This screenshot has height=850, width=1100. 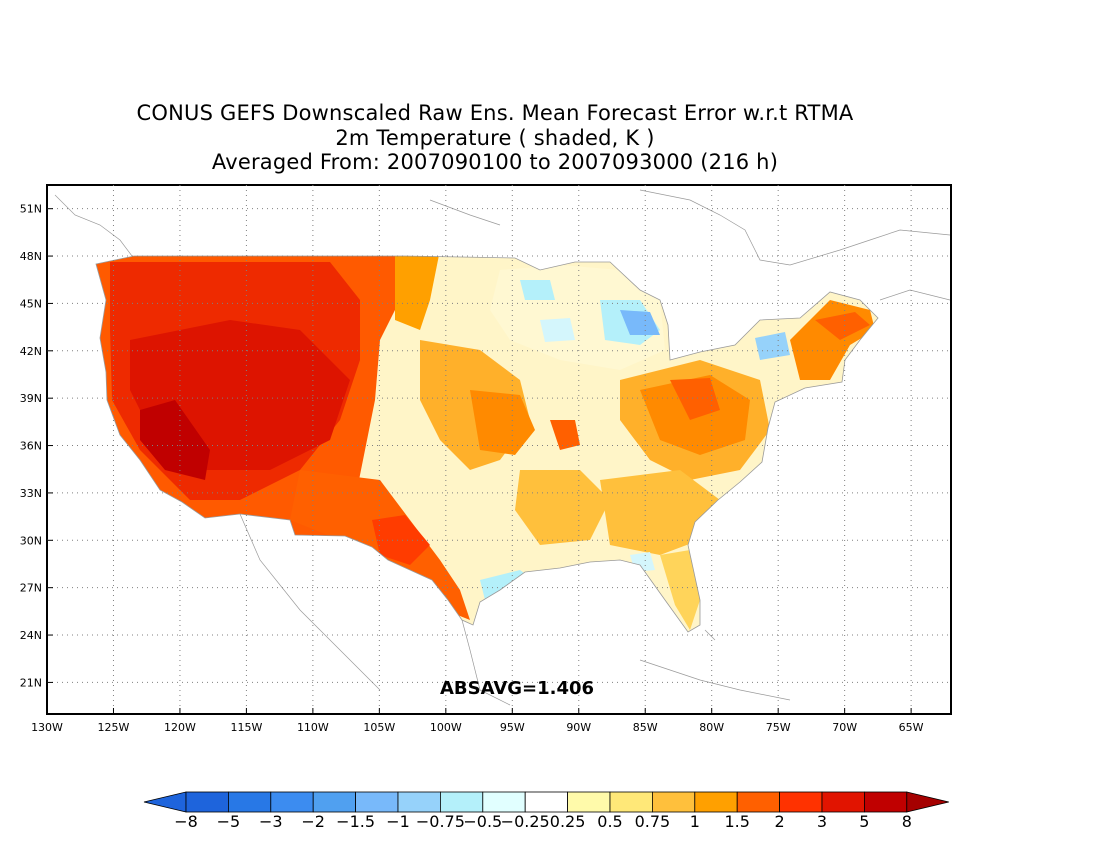 I want to click on colorbar-label: 3, so click(x=822, y=821).